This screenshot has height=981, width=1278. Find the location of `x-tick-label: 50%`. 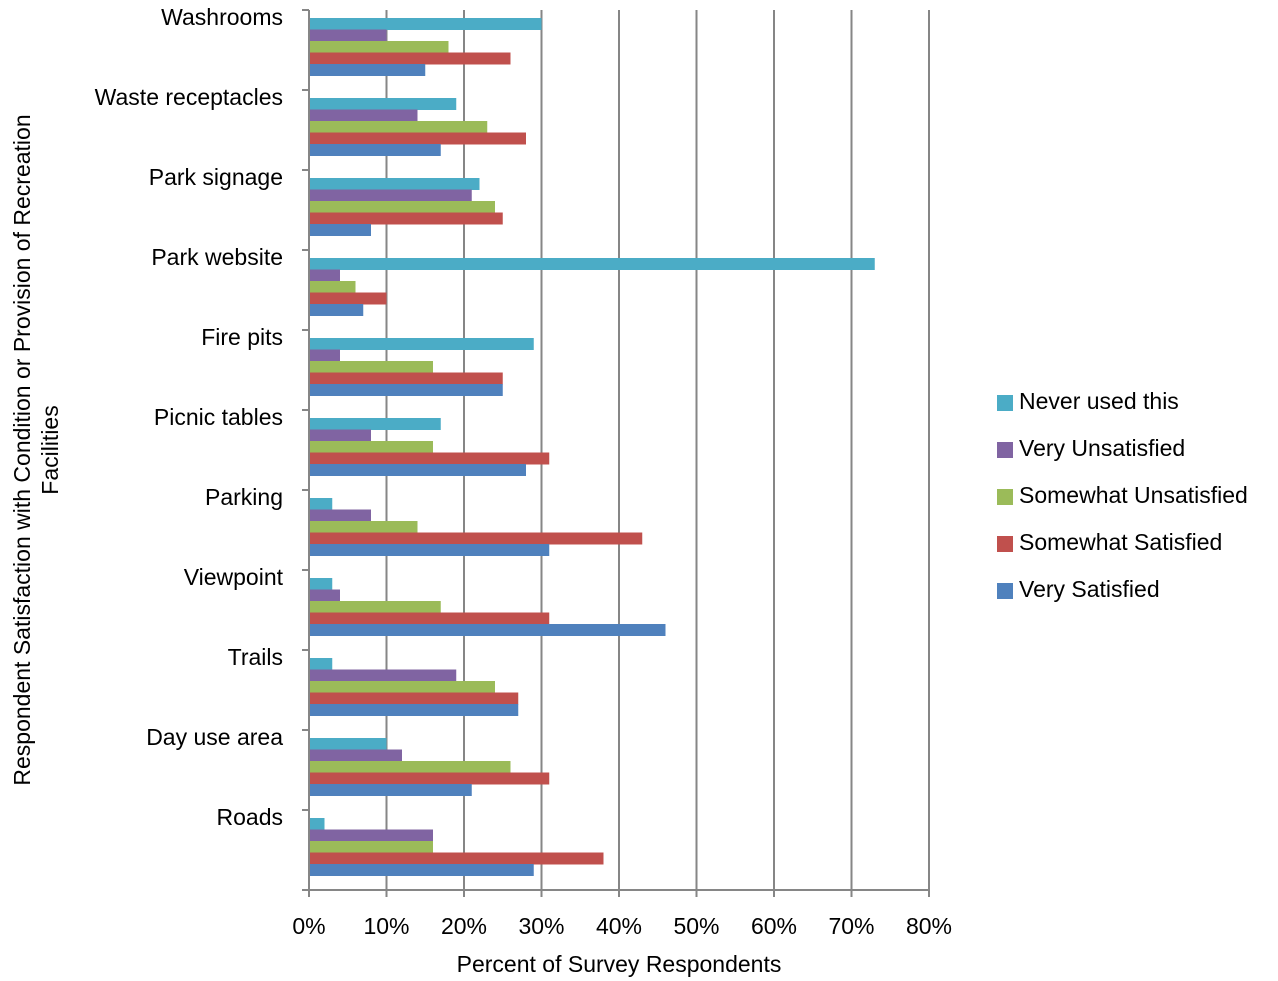

x-tick-label: 50% is located at coordinates (696, 926).